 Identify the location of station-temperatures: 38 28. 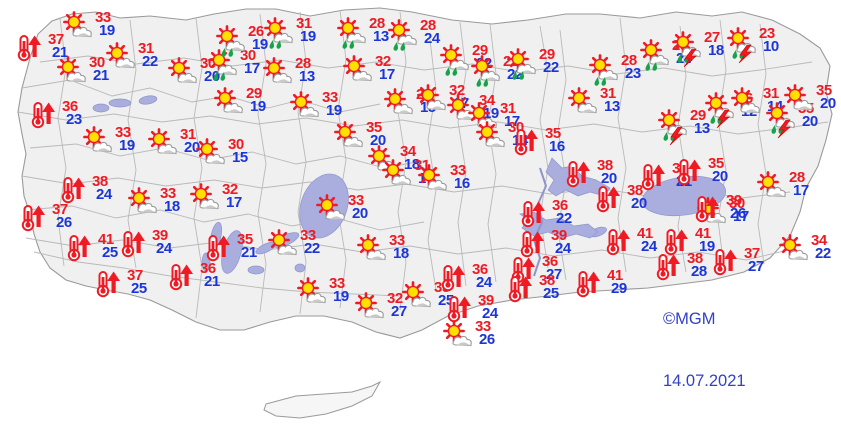
(704, 266).